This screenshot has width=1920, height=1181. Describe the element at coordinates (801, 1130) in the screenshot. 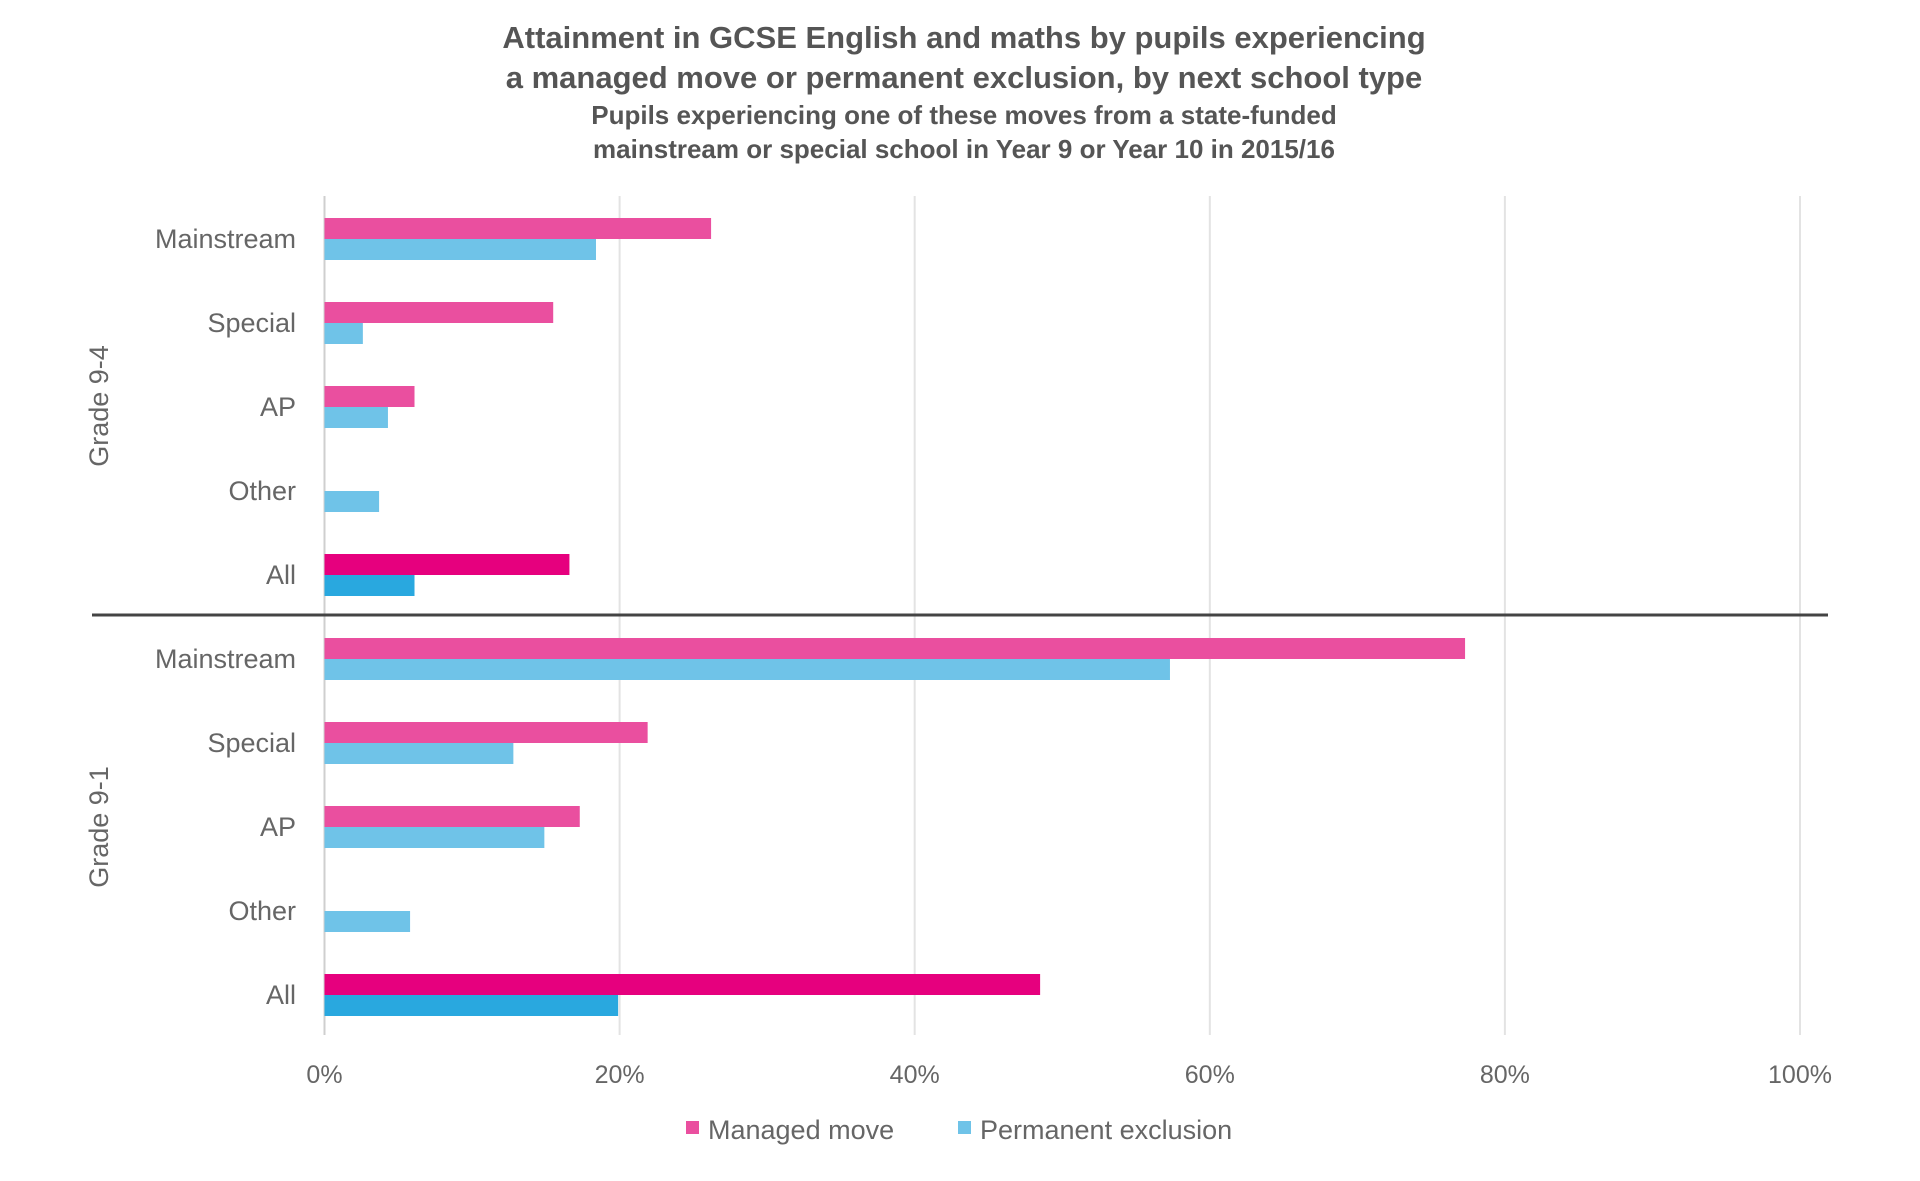

I see `legend-label: Managed move` at that location.